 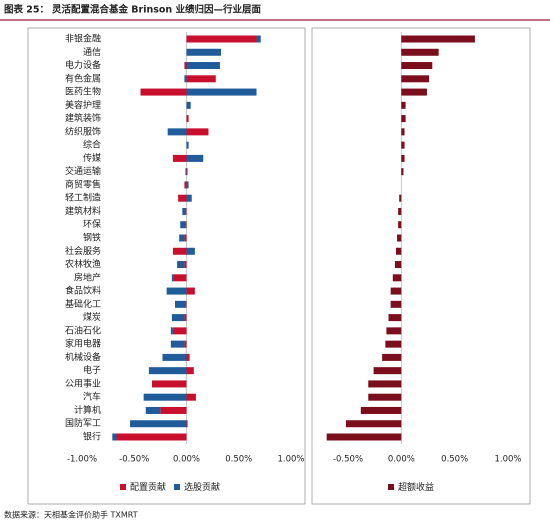 I want to click on category-label: 有色金属, so click(x=83, y=78).